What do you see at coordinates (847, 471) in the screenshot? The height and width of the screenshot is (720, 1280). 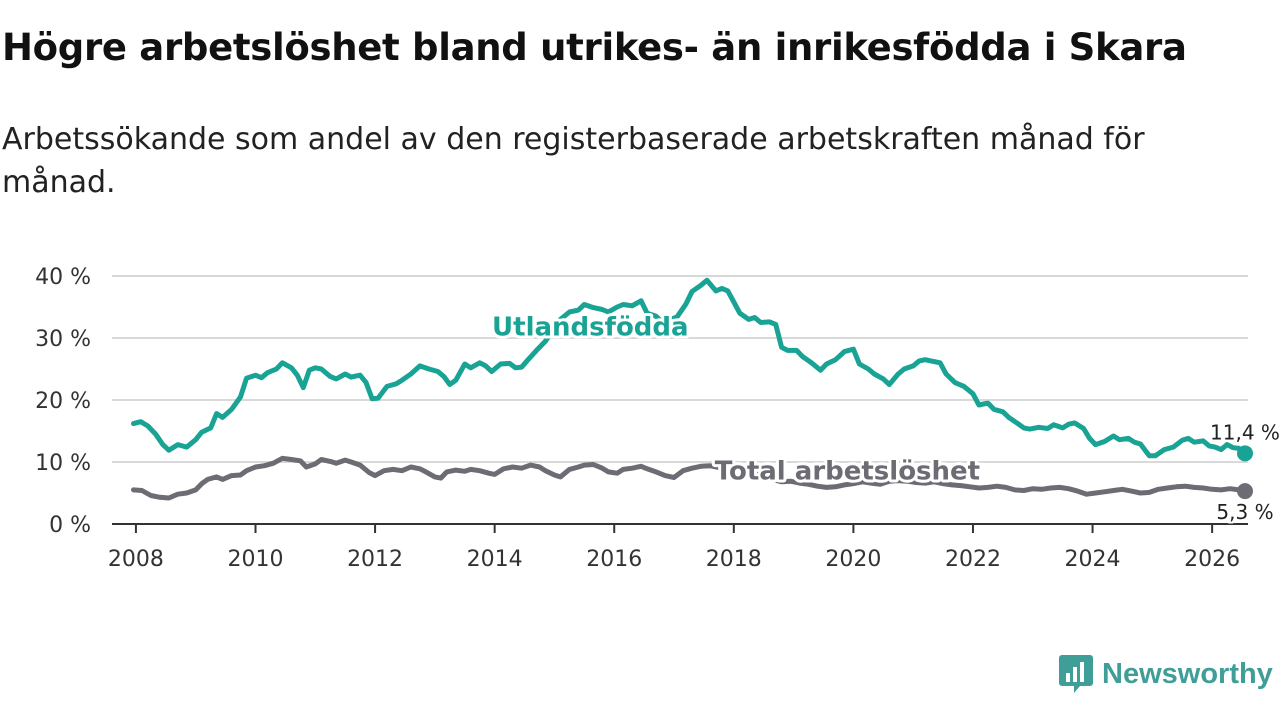 I see `series-name-label: Total arbetslöshet` at bounding box center [847, 471].